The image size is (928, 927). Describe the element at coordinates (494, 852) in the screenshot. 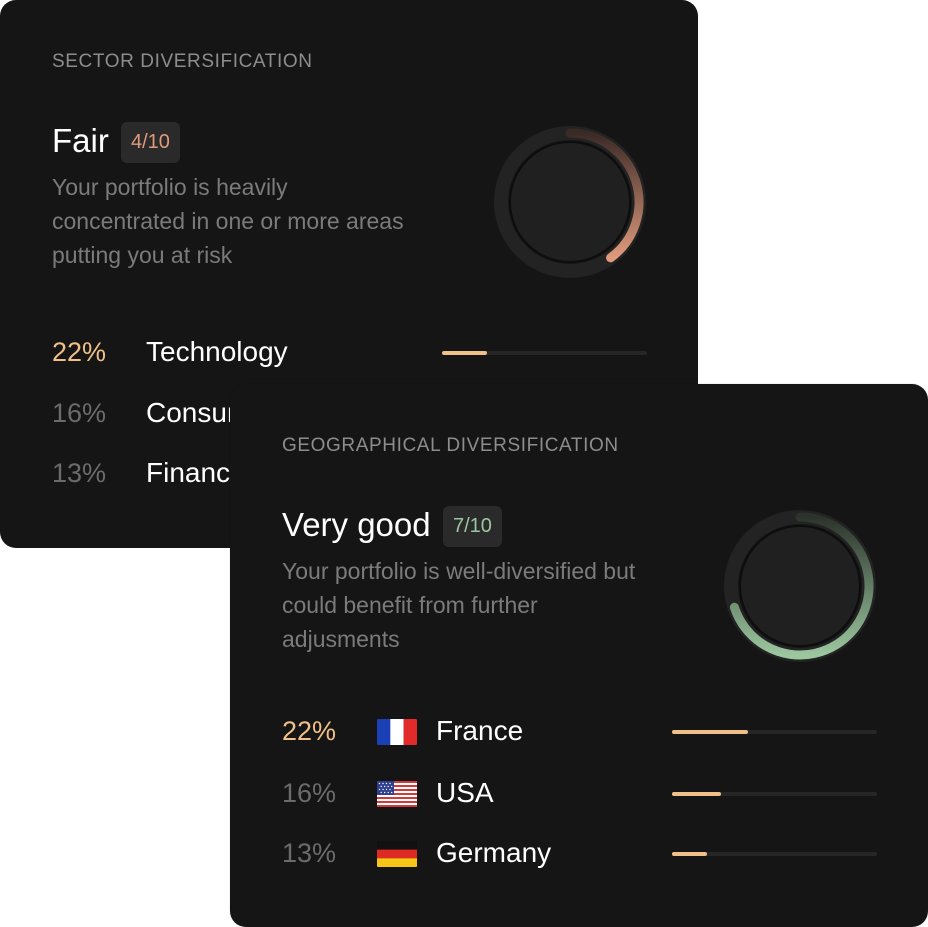

I see `geo-row-label: Germany` at that location.